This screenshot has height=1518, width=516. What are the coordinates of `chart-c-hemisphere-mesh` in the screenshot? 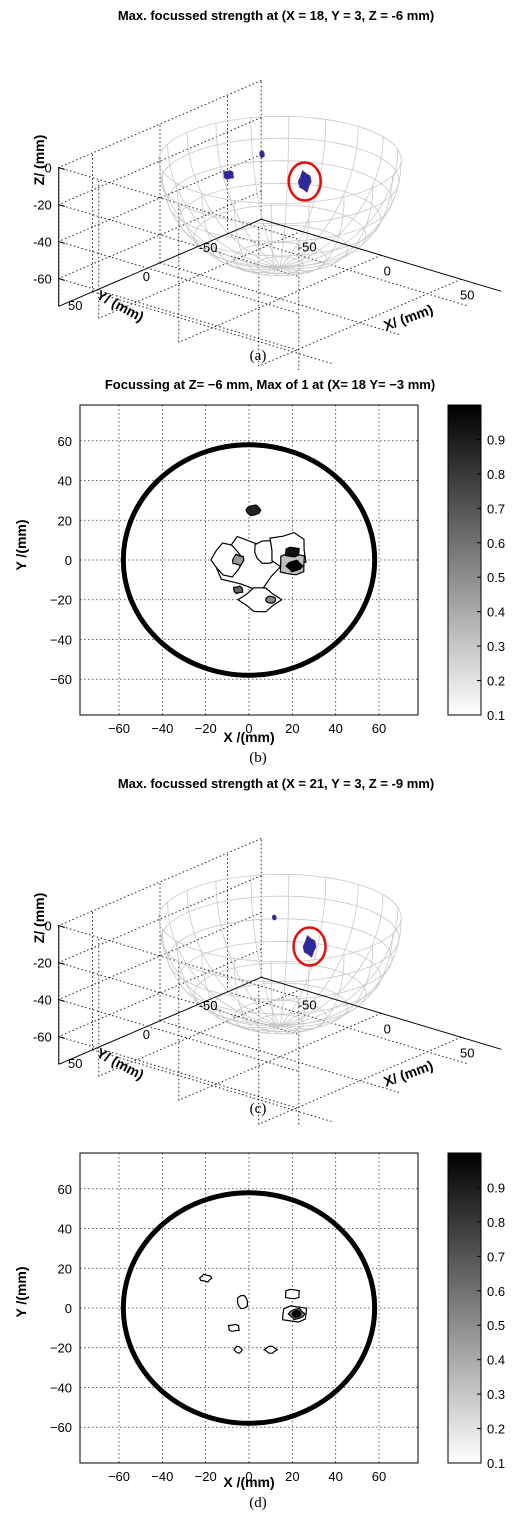 It's located at (280, 954).